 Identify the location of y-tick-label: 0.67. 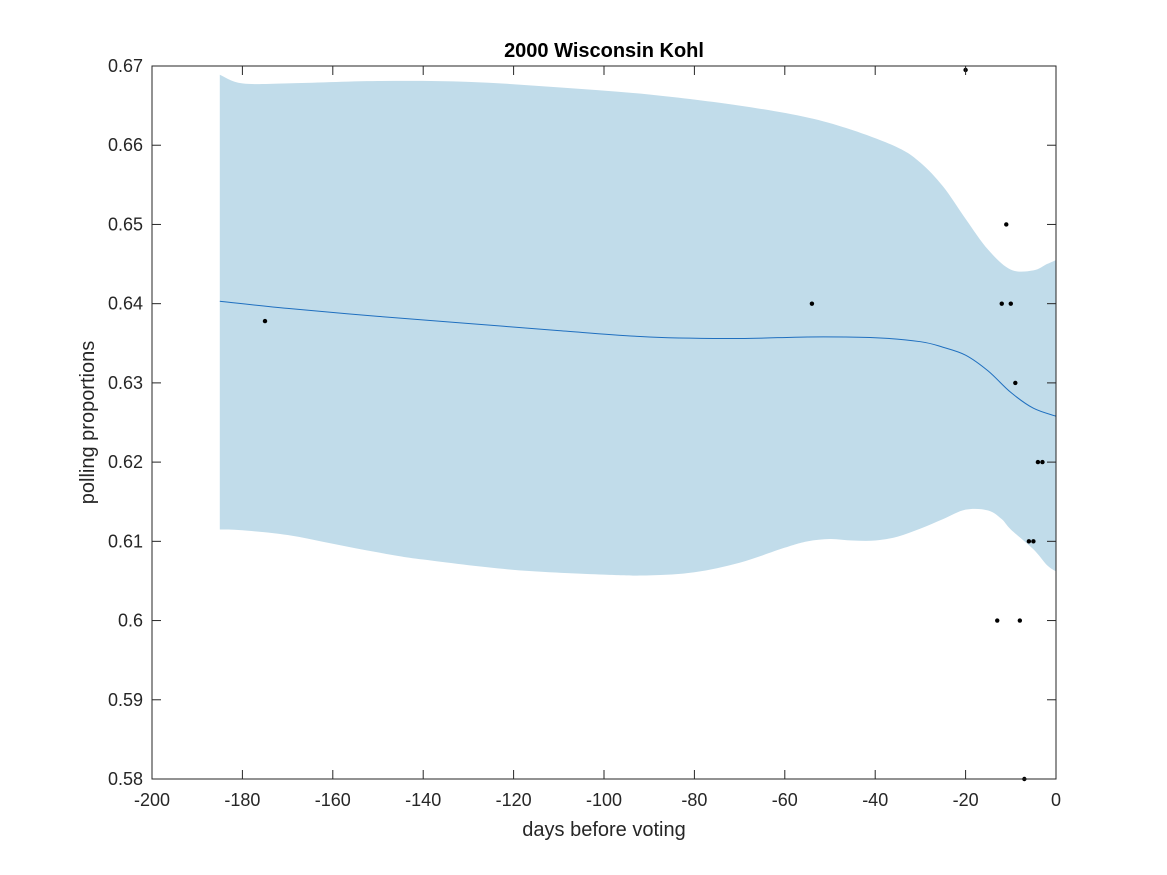
(125, 66).